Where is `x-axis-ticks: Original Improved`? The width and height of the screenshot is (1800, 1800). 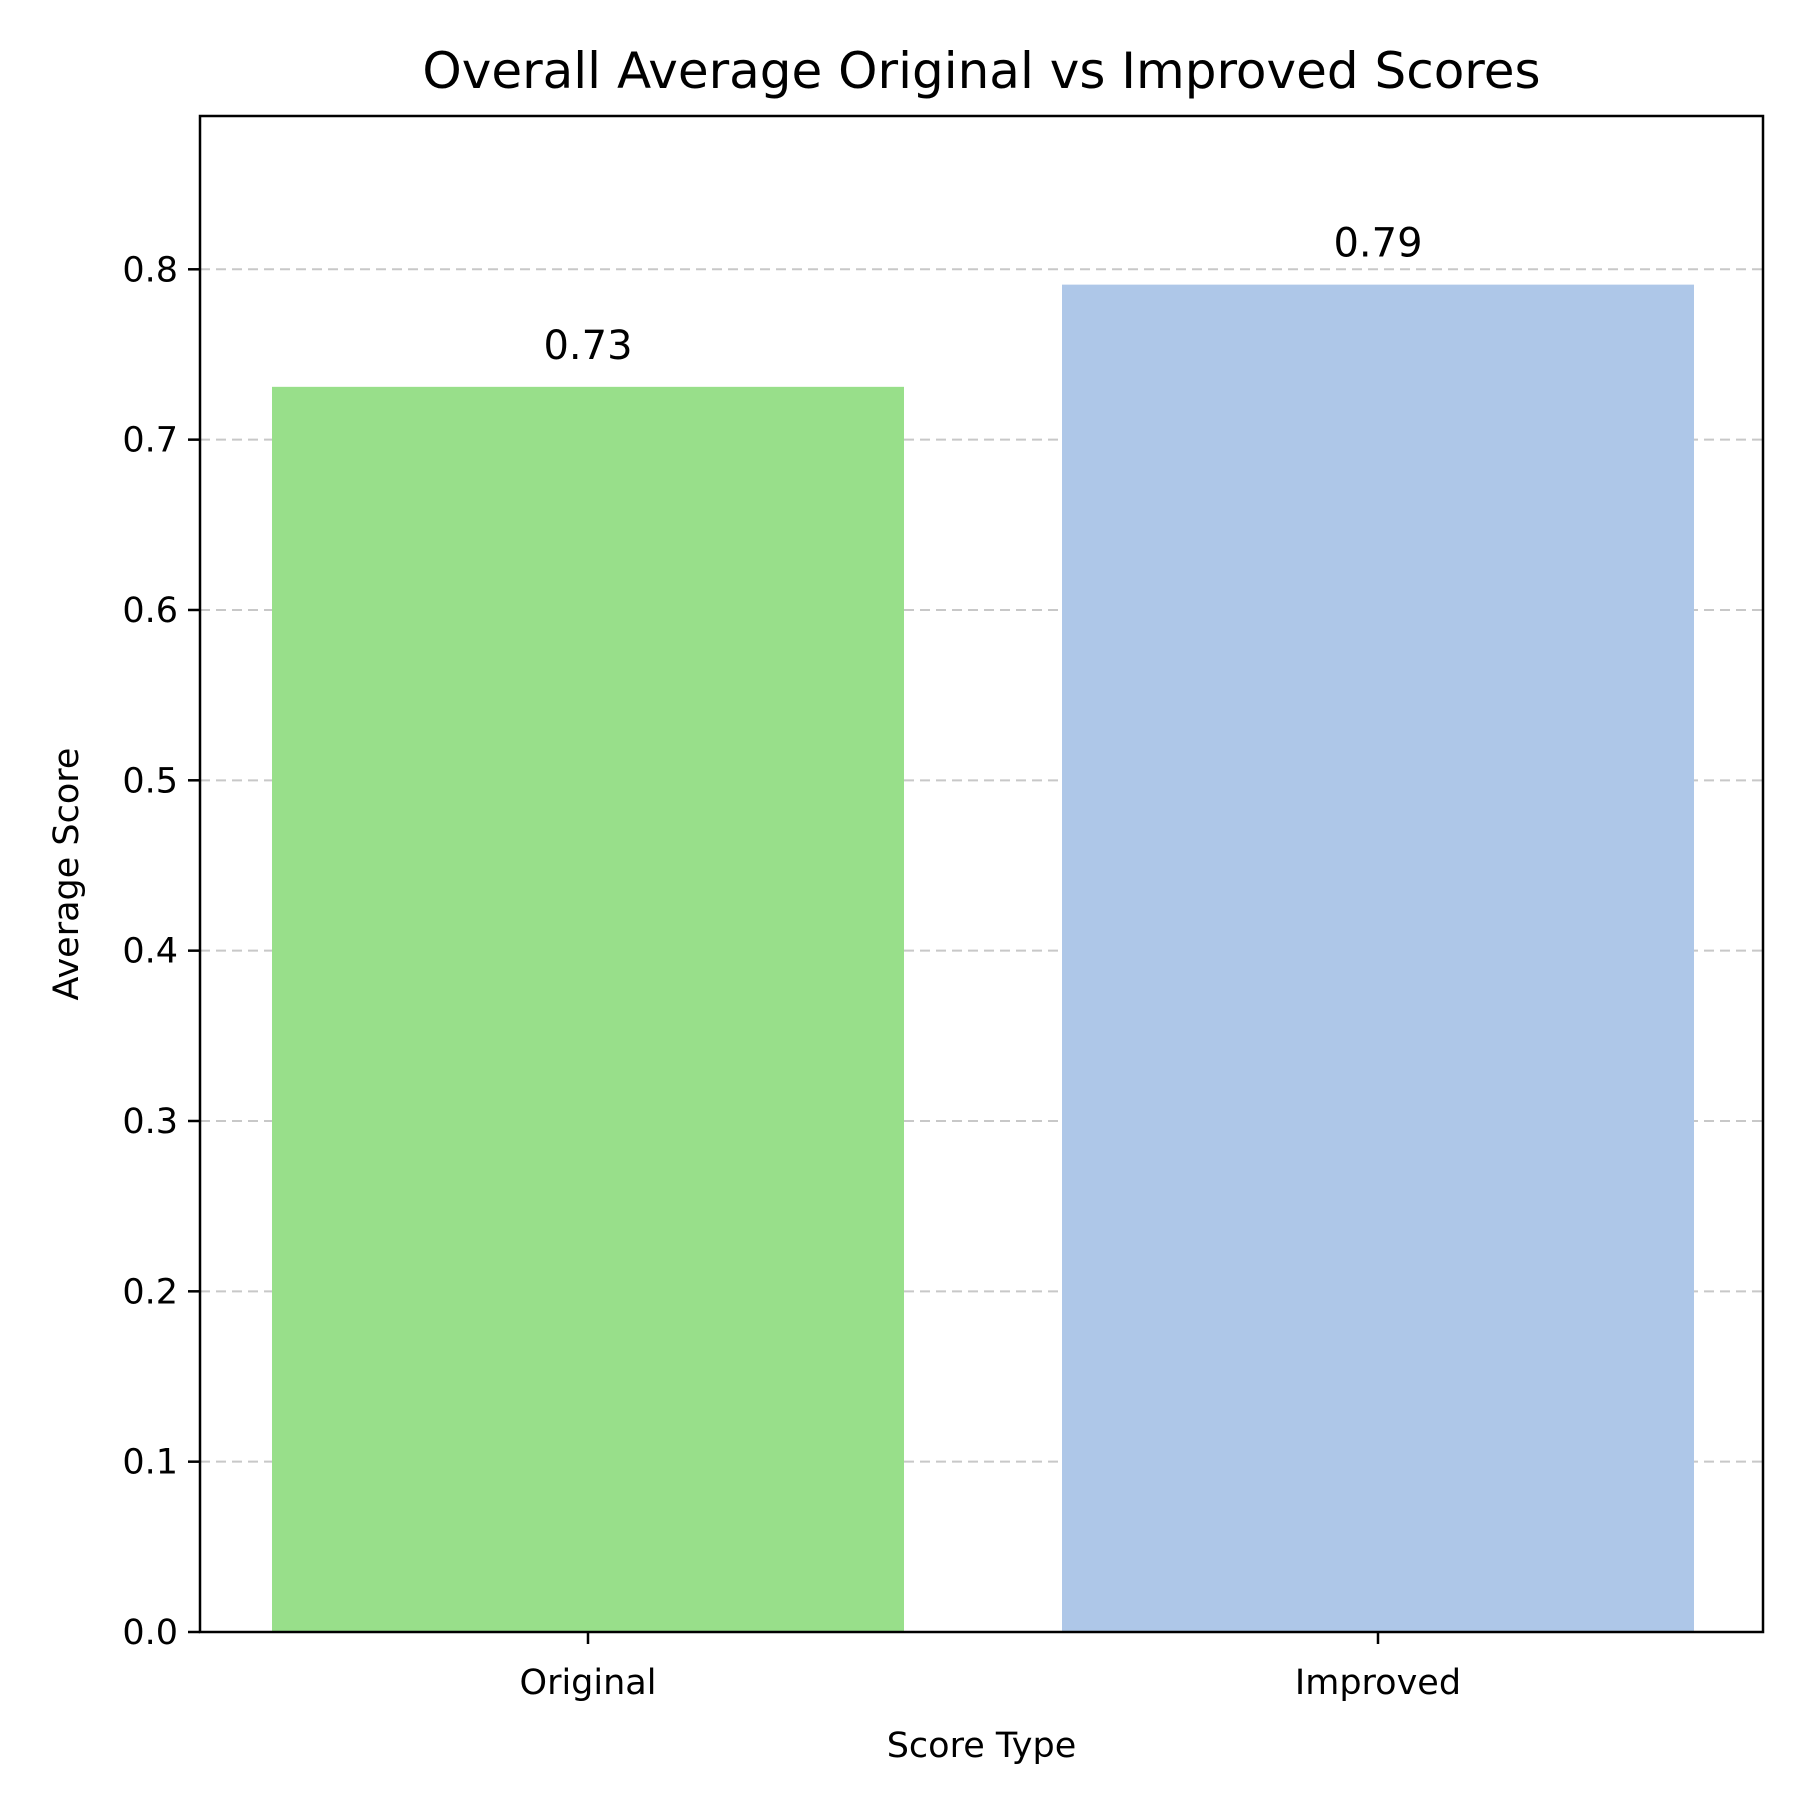 x-axis-ticks: Original Improved is located at coordinates (990, 1667).